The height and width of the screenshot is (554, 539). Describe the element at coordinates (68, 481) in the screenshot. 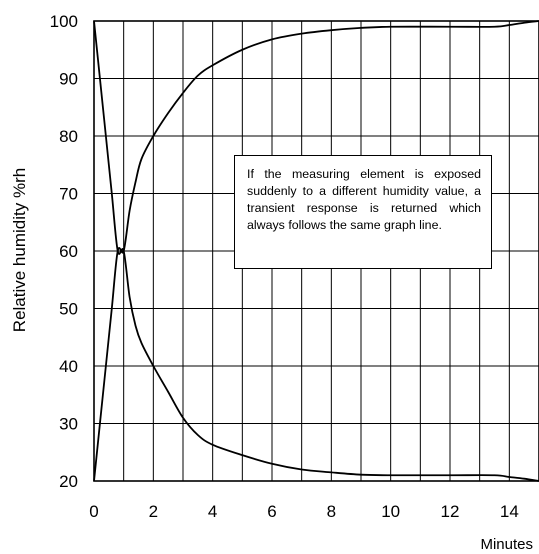

I see `y-tick-label: 20` at that location.